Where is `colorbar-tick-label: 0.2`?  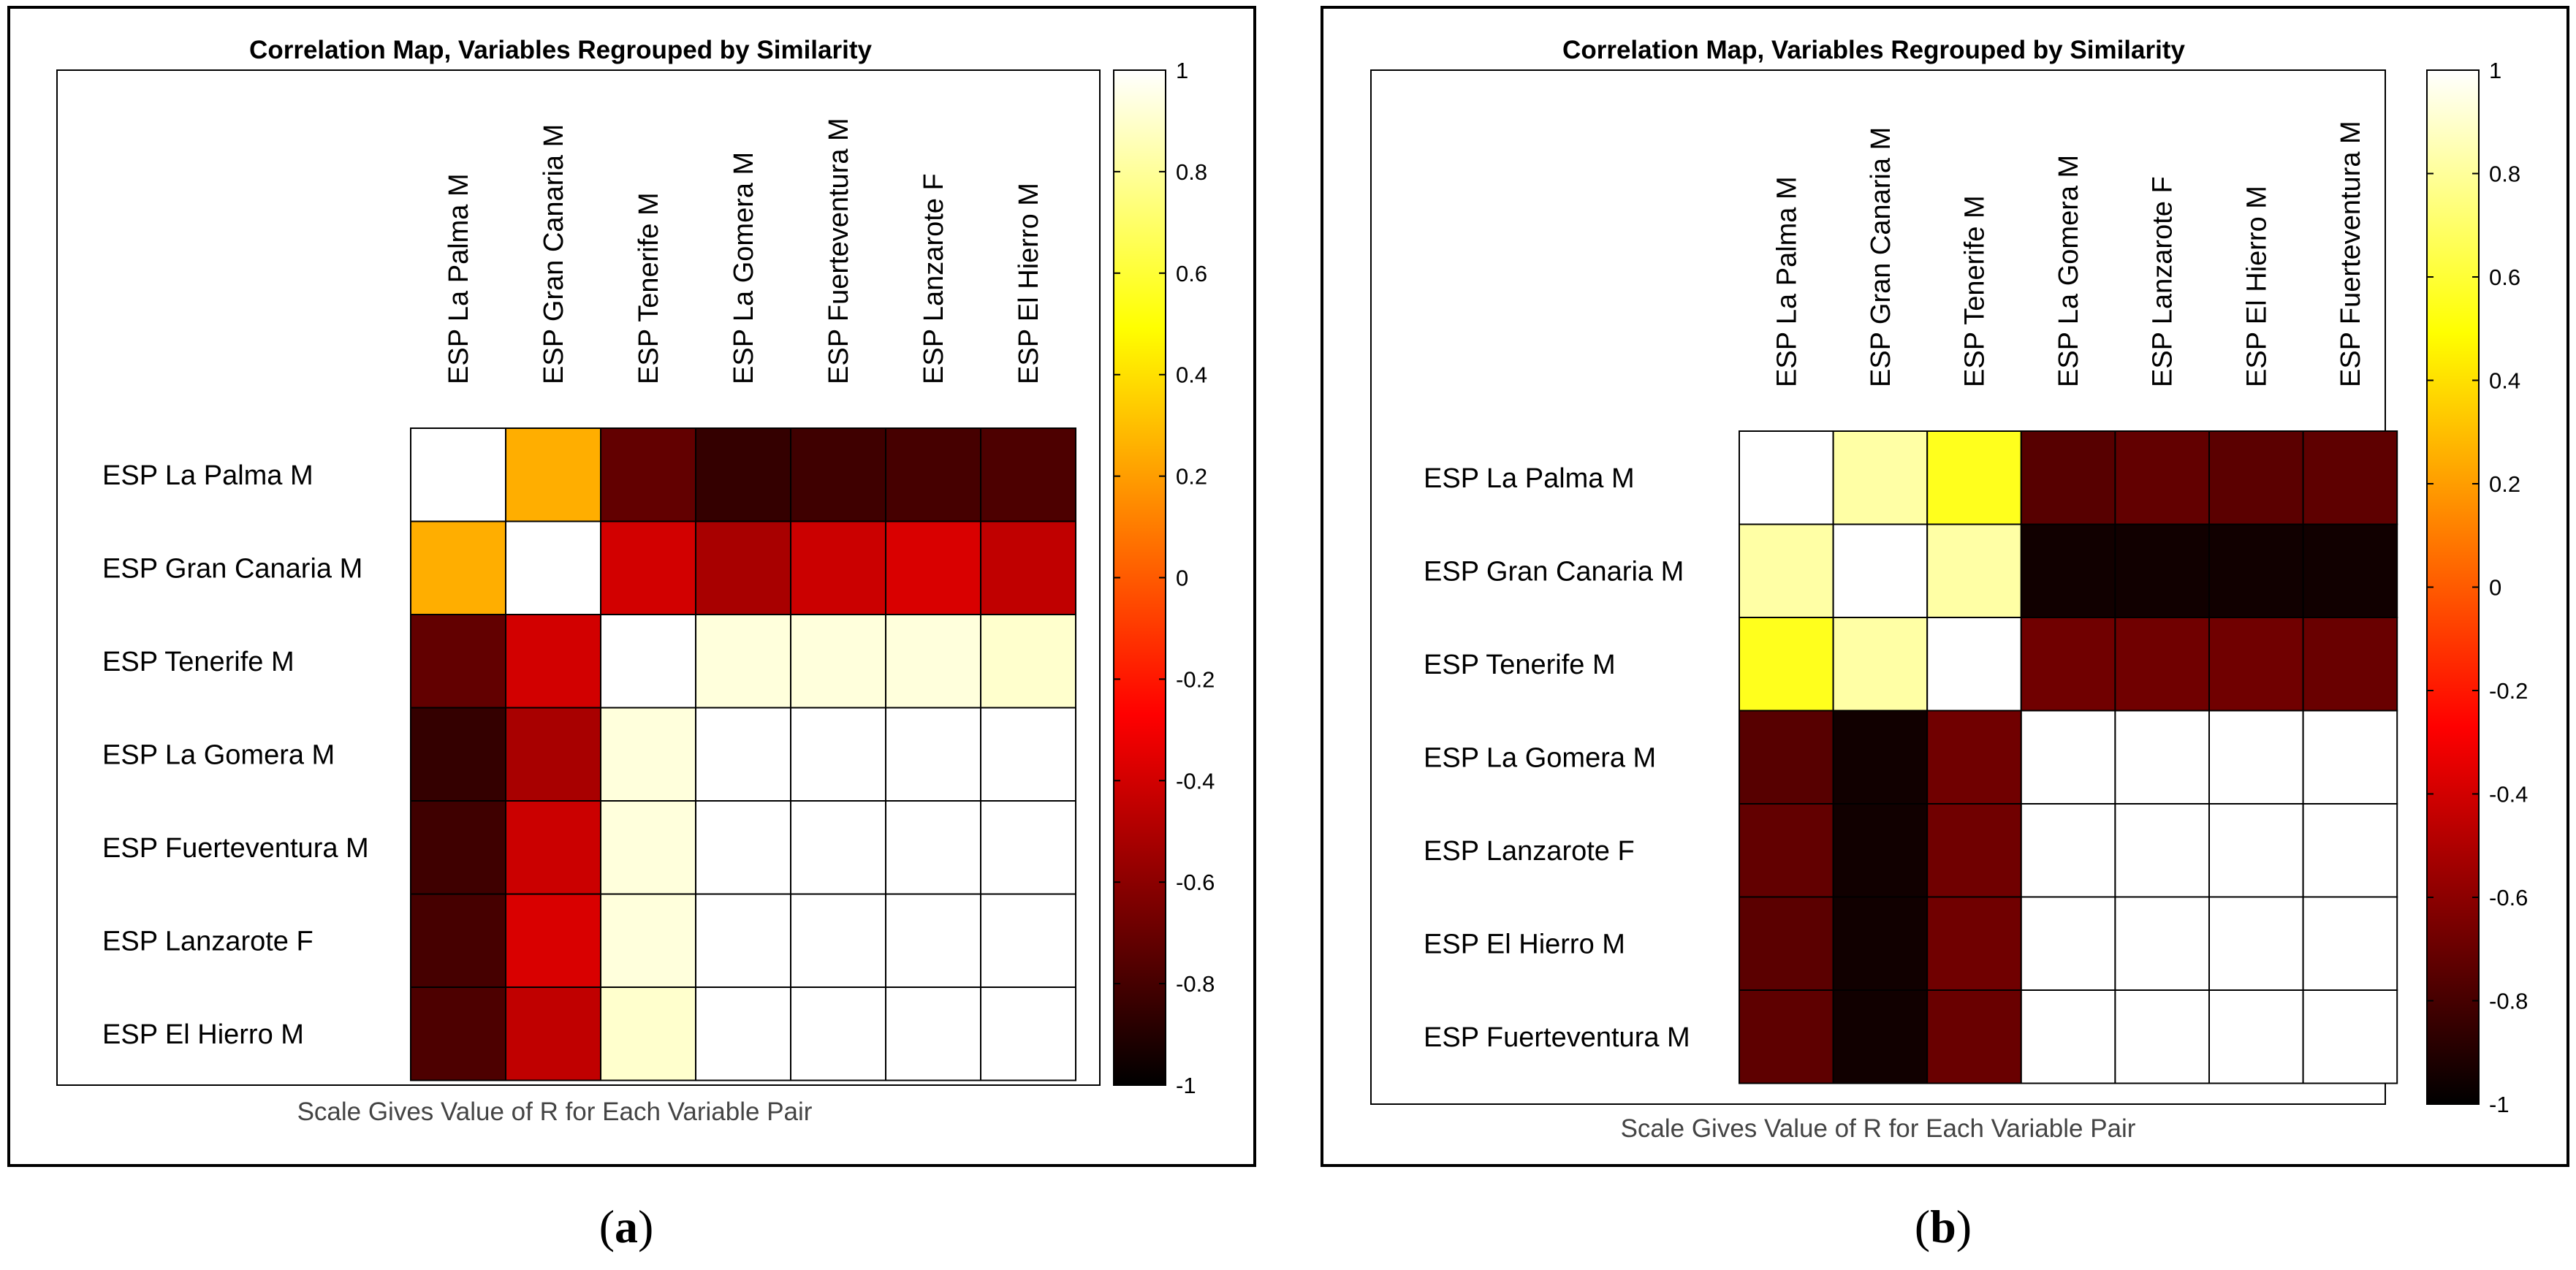
colorbar-tick-label: 0.2 is located at coordinates (1191, 477).